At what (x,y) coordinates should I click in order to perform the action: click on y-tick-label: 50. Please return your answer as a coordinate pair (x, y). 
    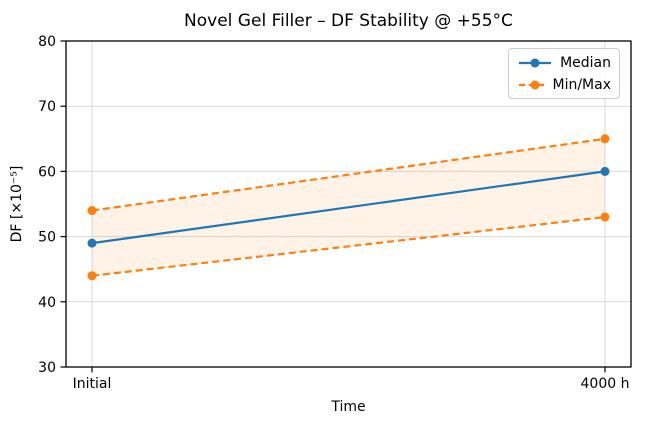
    Looking at the image, I should click on (47, 238).